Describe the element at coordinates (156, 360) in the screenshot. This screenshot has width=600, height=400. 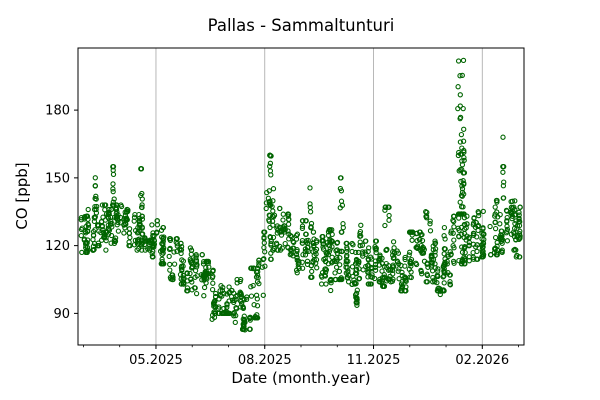
I see `x-tick-label: 05.2025` at that location.